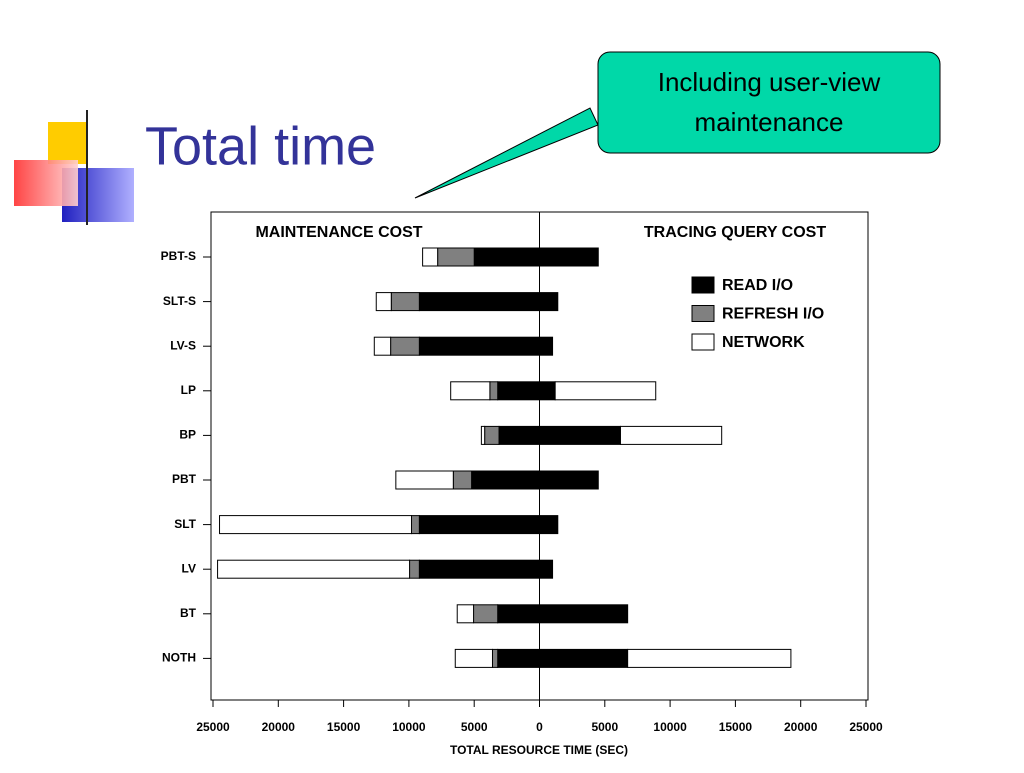 This screenshot has width=1024, height=773. I want to click on y-tick-label: LV-S, so click(183, 345).